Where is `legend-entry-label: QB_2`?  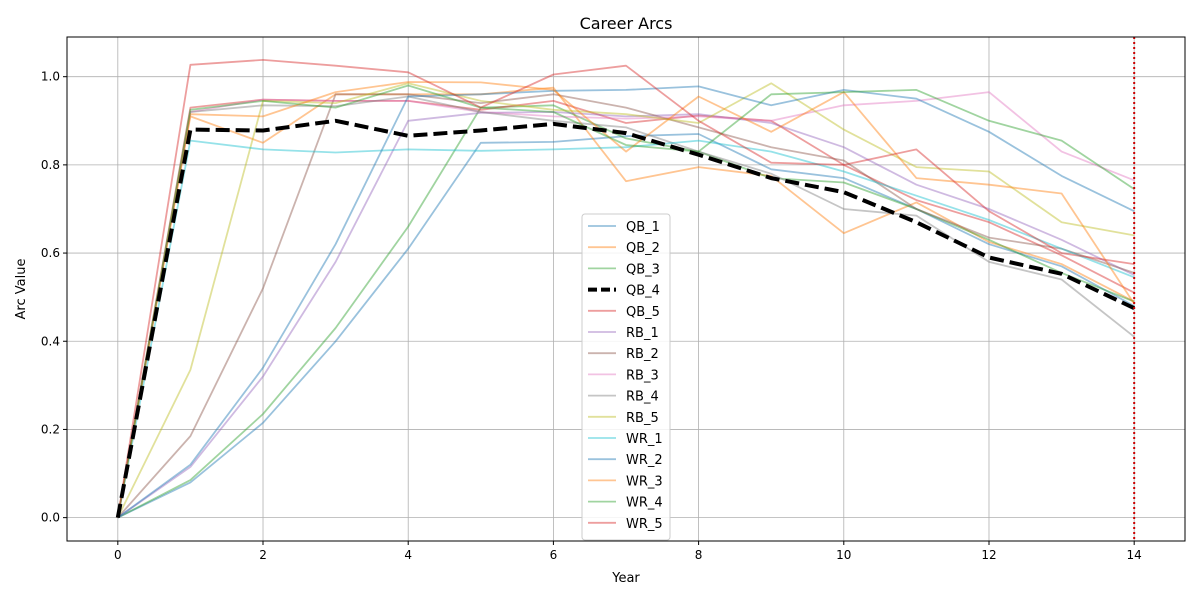 legend-entry-label: QB_2 is located at coordinates (643, 248).